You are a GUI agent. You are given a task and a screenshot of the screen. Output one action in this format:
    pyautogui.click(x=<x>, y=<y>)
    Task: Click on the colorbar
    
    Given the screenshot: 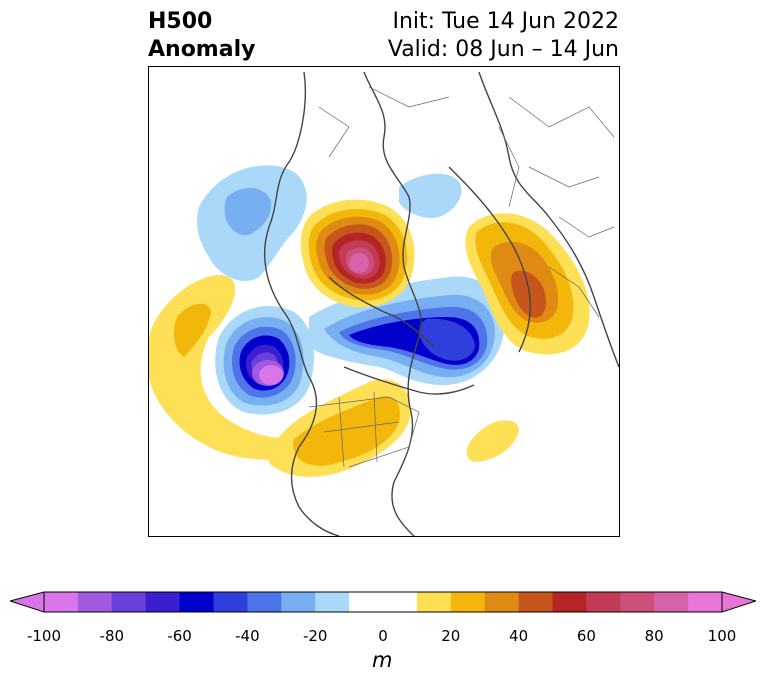 What is the action you would take?
    pyautogui.click(x=383, y=602)
    